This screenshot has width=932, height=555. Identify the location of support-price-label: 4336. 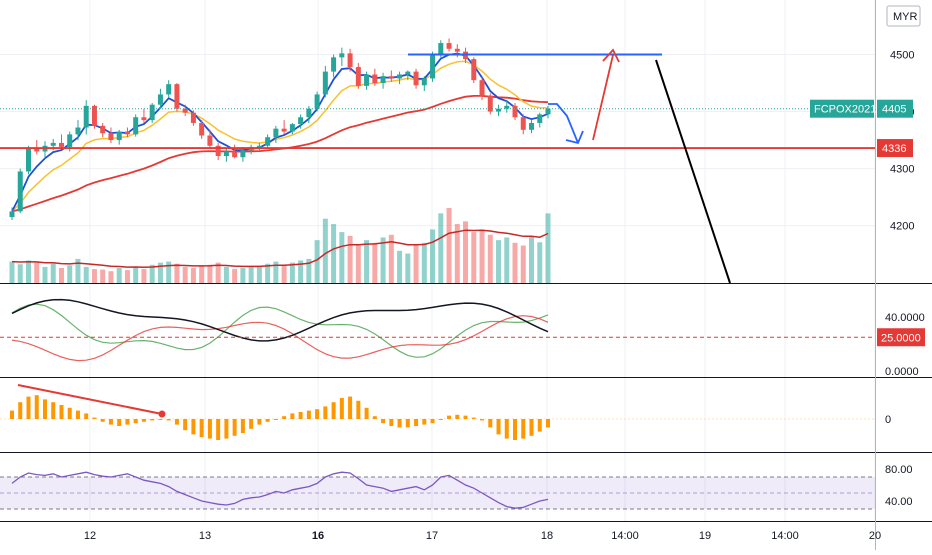
(894, 149).